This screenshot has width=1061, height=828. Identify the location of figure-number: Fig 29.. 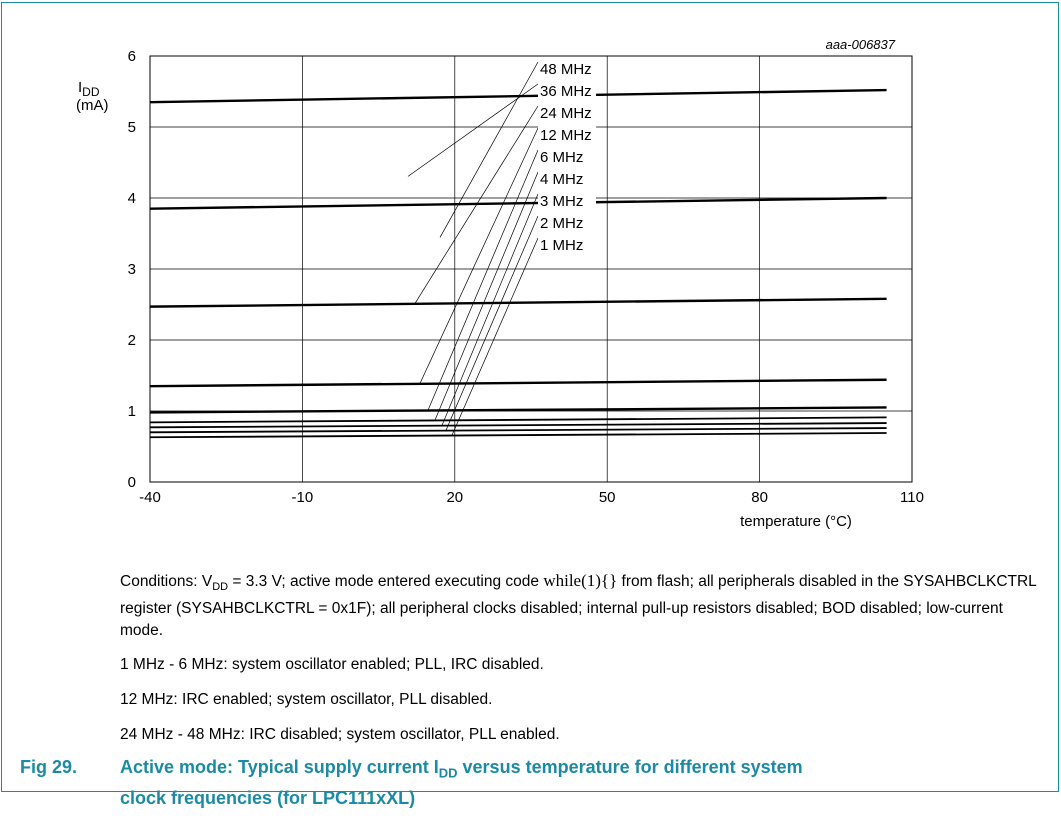
(49, 767).